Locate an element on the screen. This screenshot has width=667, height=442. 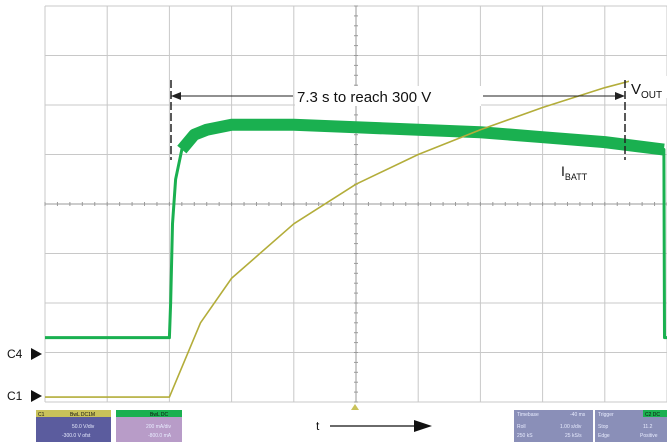
timebase-delay: -40 ms is located at coordinates (578, 415).